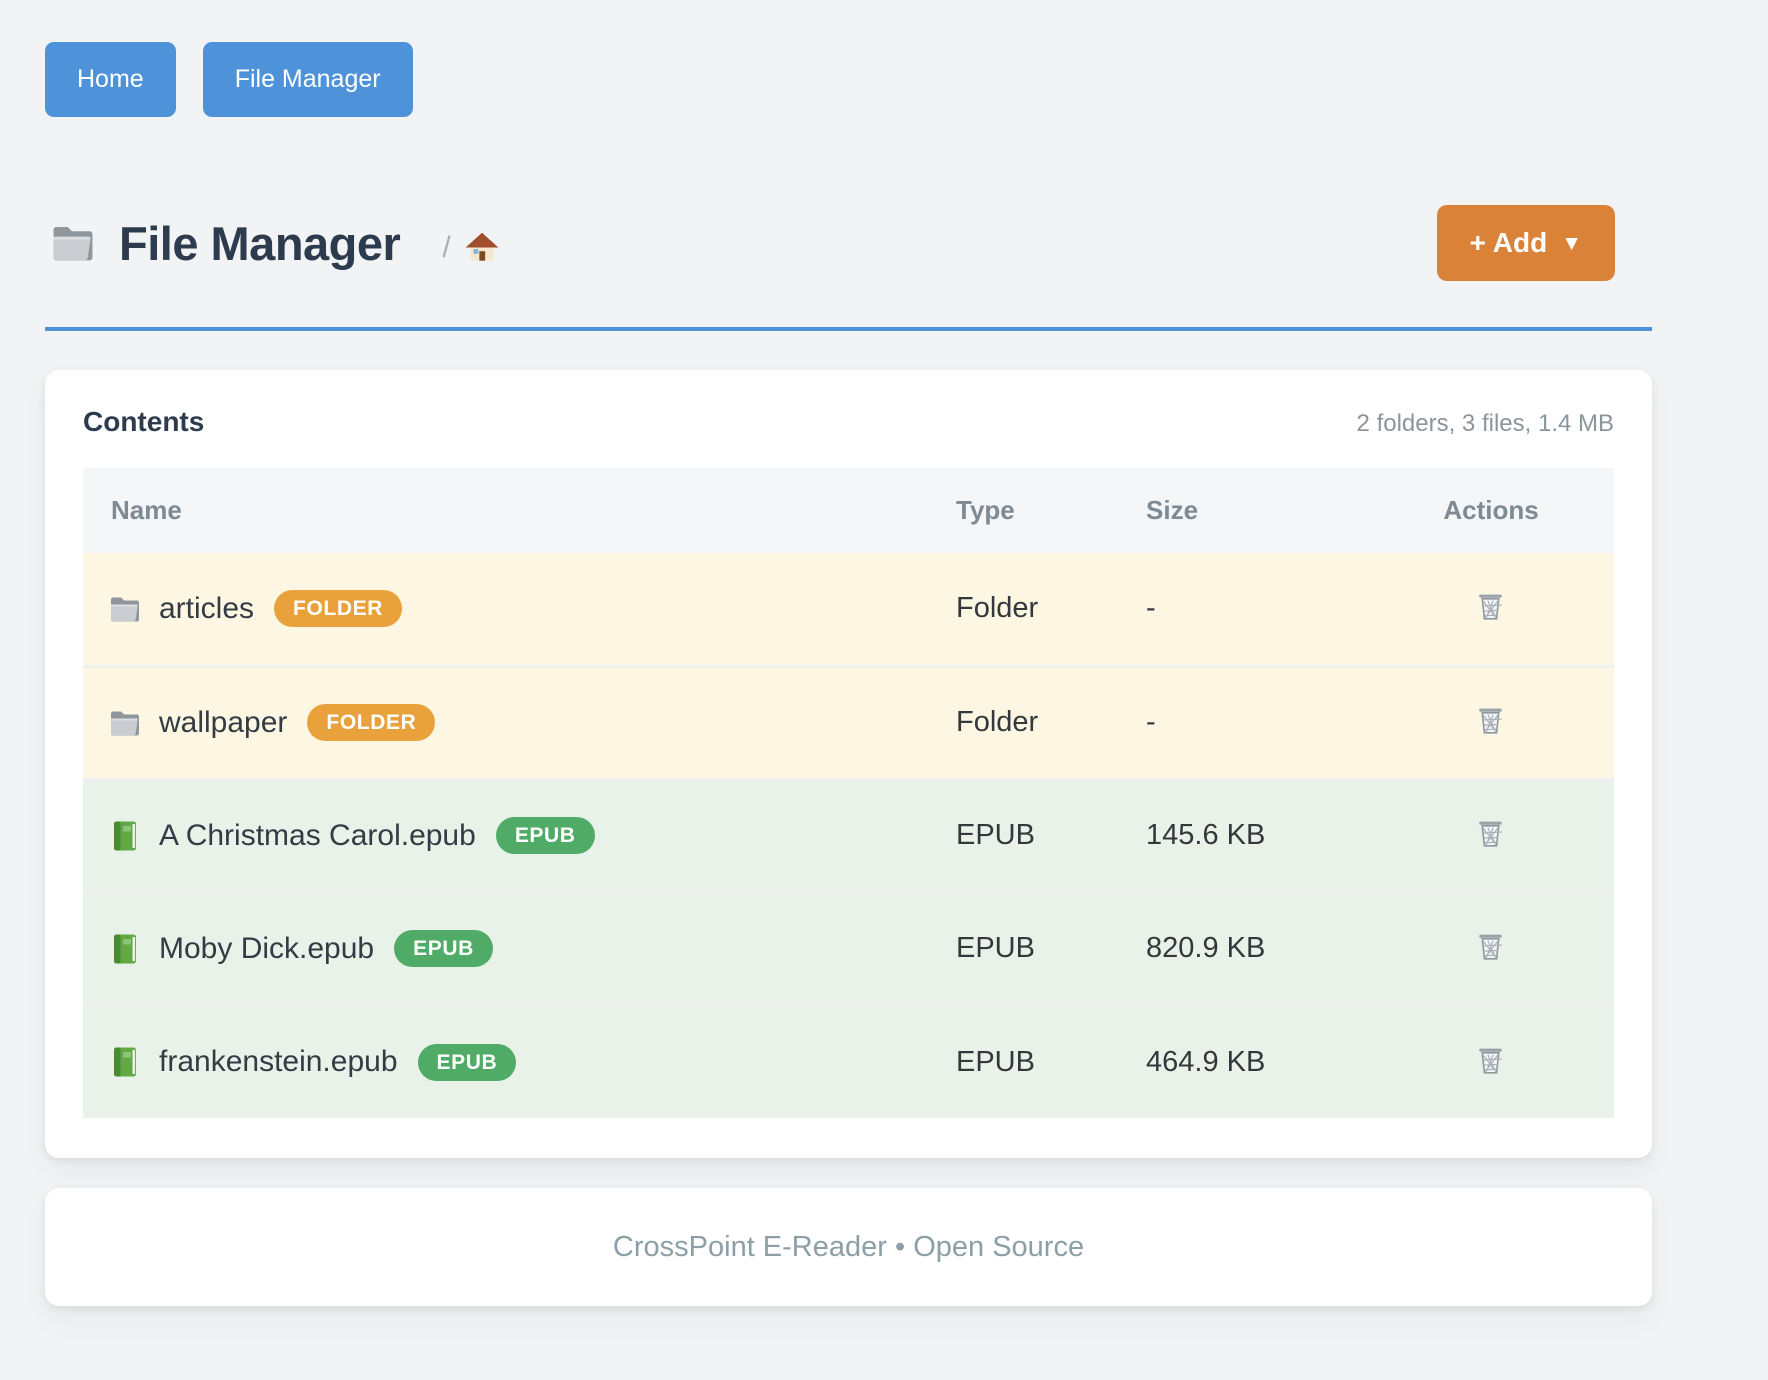  I want to click on contents-title: Contents, so click(144, 421).